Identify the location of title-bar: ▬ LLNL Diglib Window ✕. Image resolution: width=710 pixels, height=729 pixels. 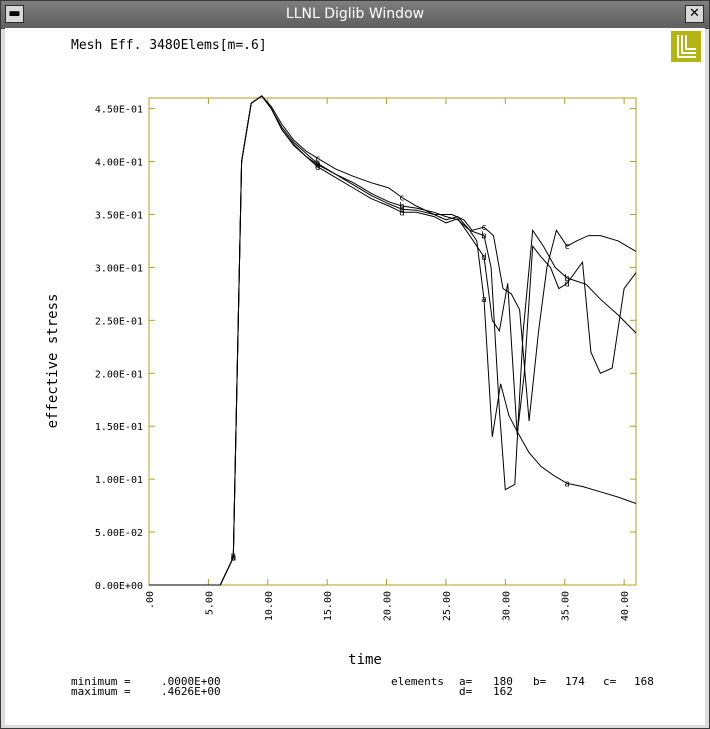
(355, 15).